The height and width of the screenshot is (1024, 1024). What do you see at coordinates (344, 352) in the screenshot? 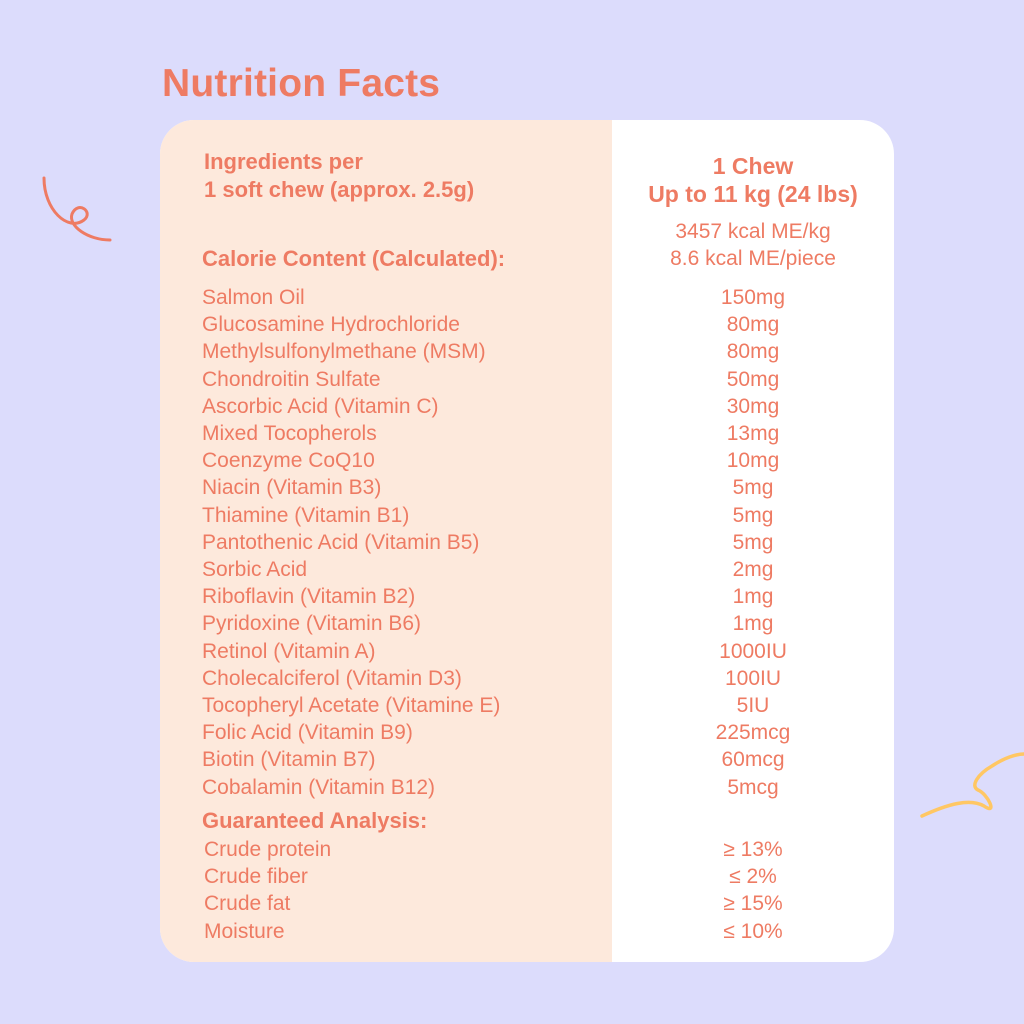
I see `ingredient-name: Methylsulfonylmethane (MSM)` at bounding box center [344, 352].